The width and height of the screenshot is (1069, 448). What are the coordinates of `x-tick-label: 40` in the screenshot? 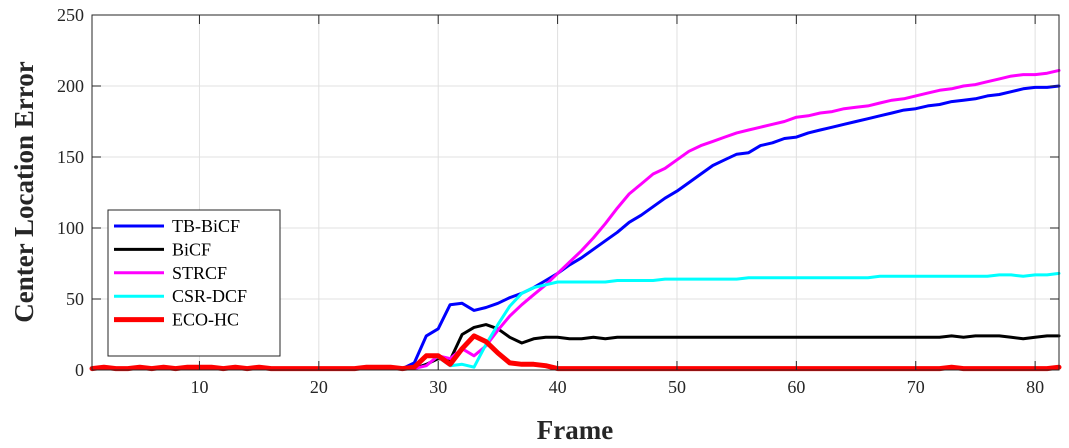 It's located at (558, 387).